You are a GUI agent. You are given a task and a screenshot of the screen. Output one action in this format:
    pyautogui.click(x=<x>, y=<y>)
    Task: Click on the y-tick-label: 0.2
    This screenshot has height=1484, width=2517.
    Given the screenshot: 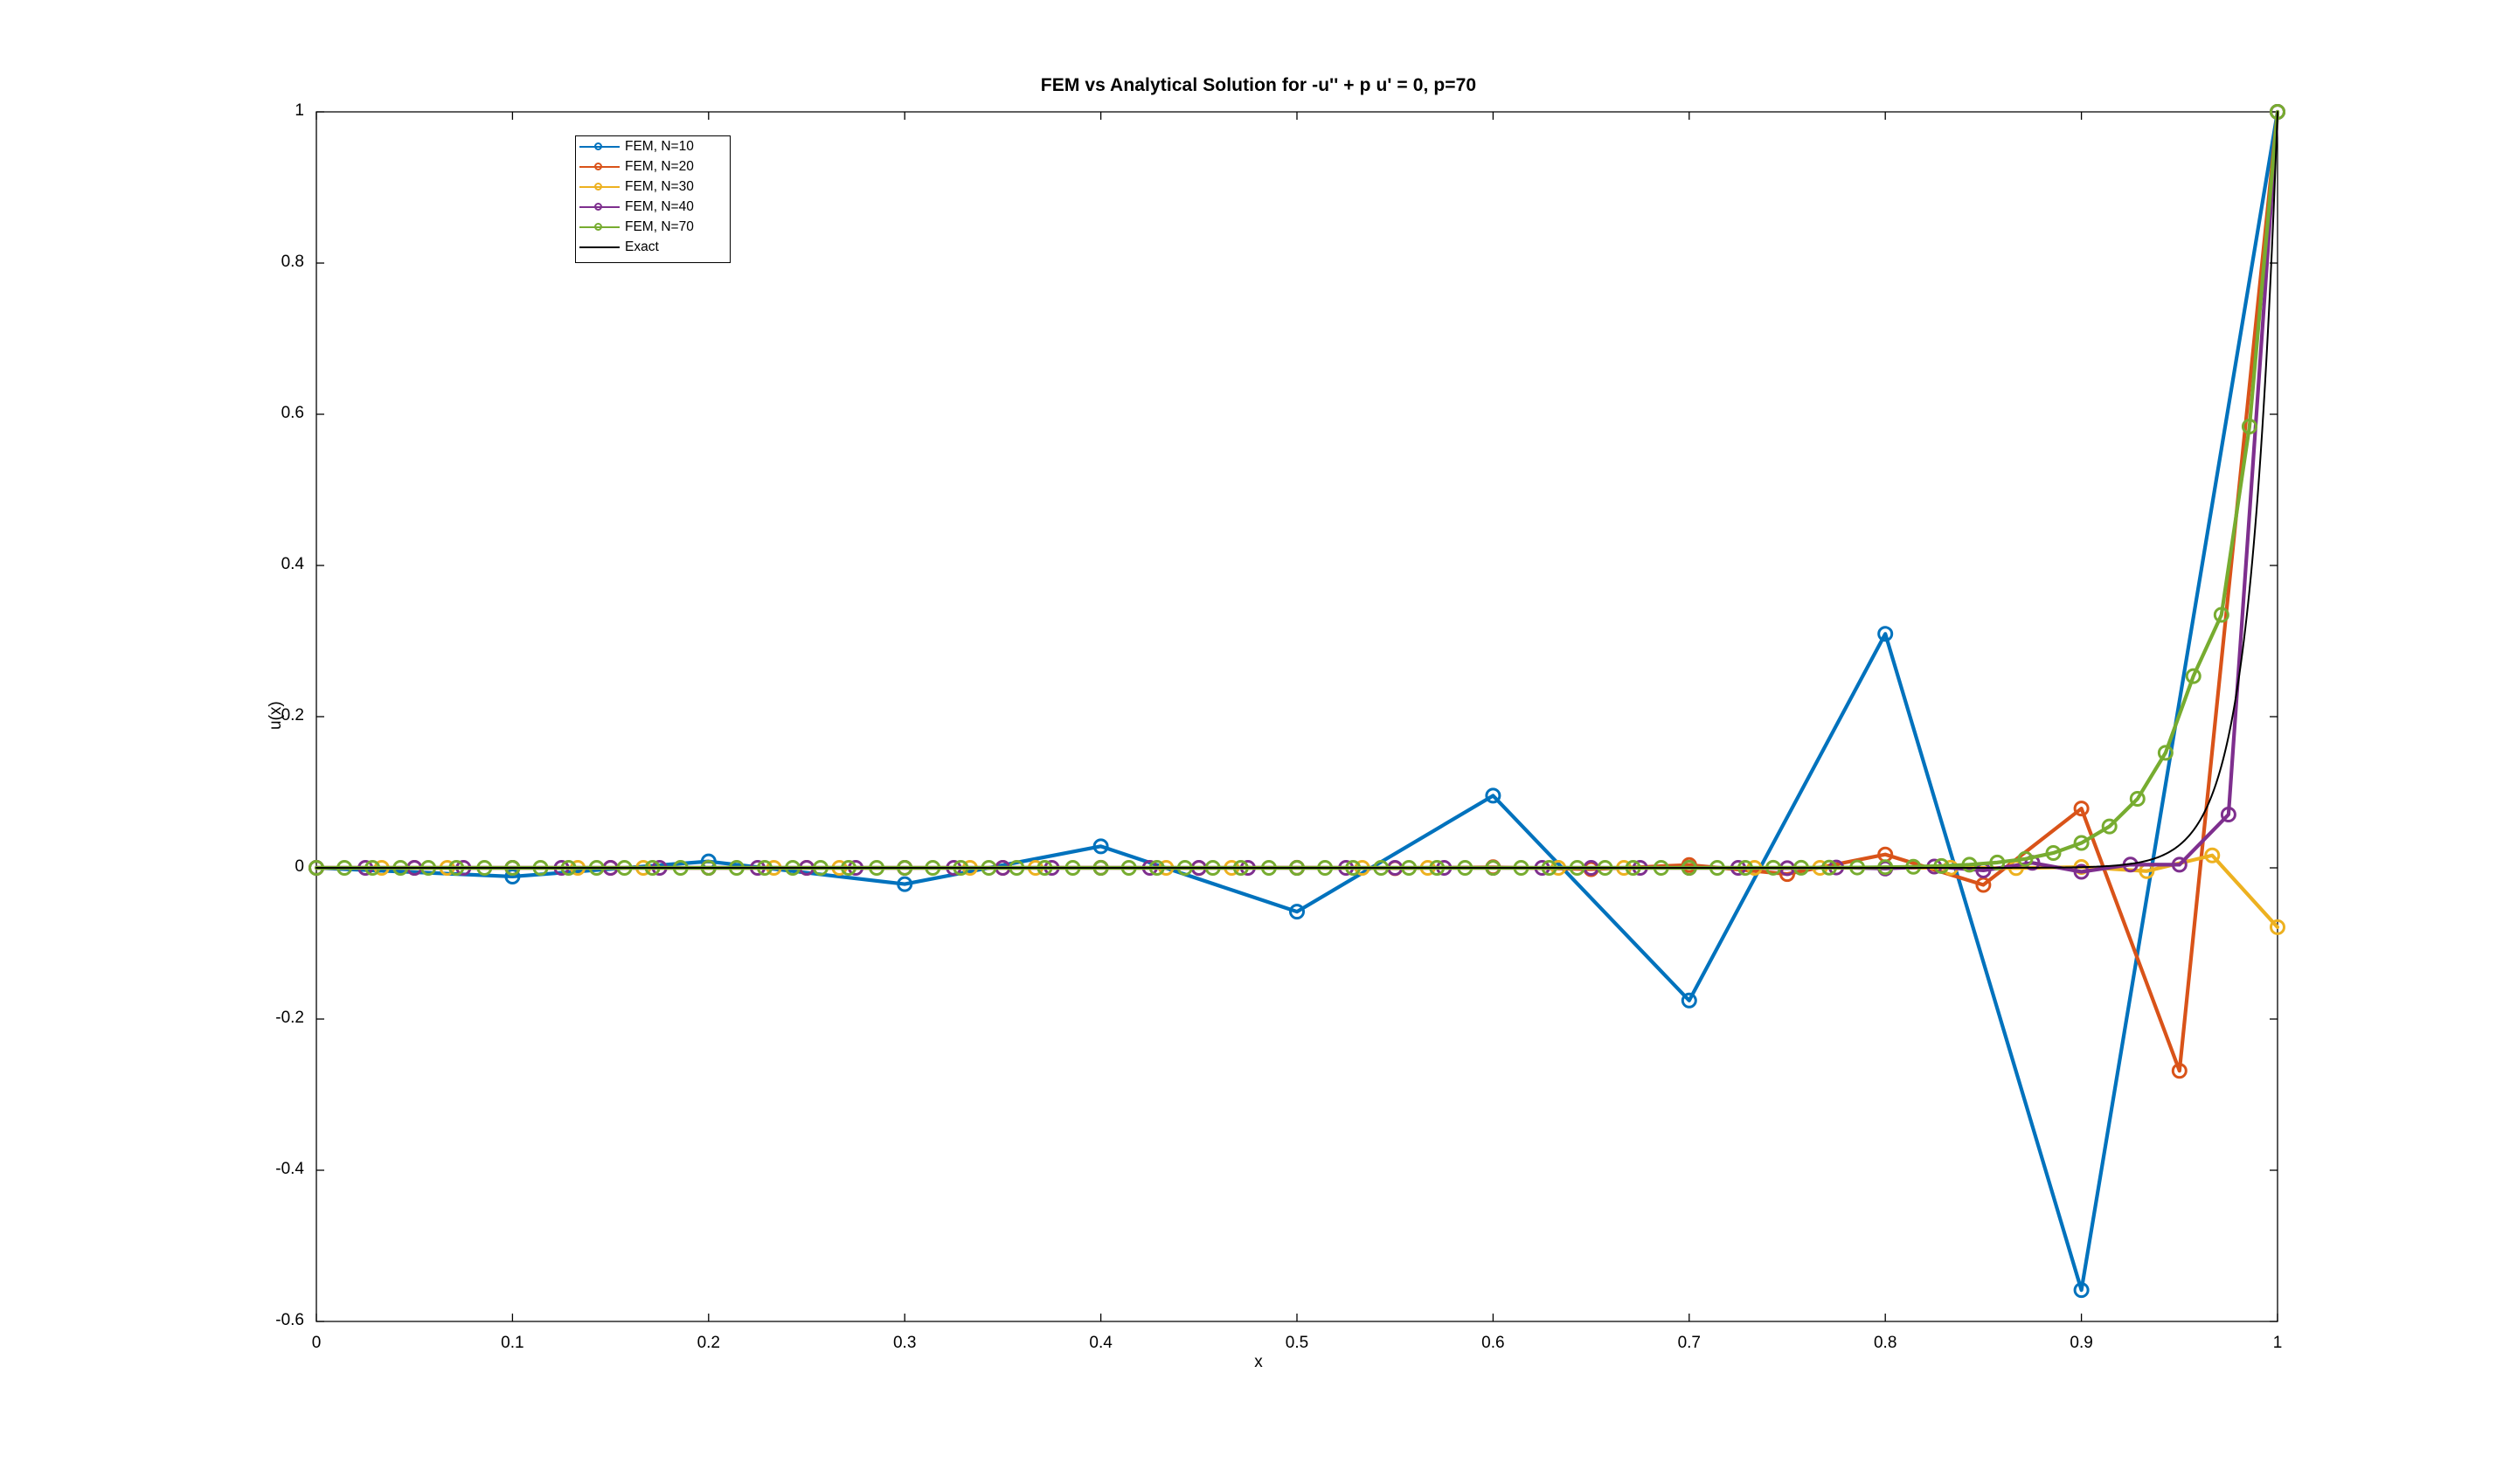 What is the action you would take?
    pyautogui.click(x=292, y=715)
    